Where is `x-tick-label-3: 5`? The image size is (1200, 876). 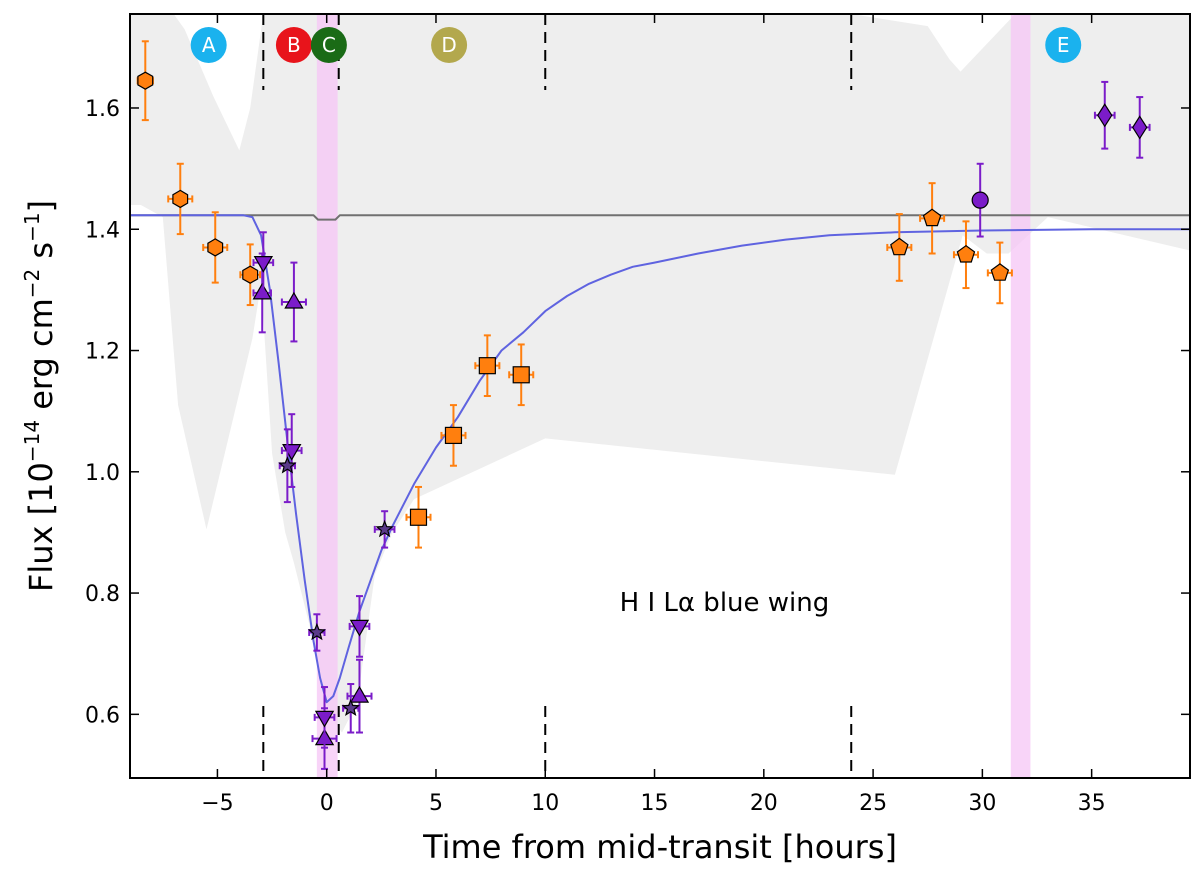 x-tick-label-3: 5 is located at coordinates (436, 803).